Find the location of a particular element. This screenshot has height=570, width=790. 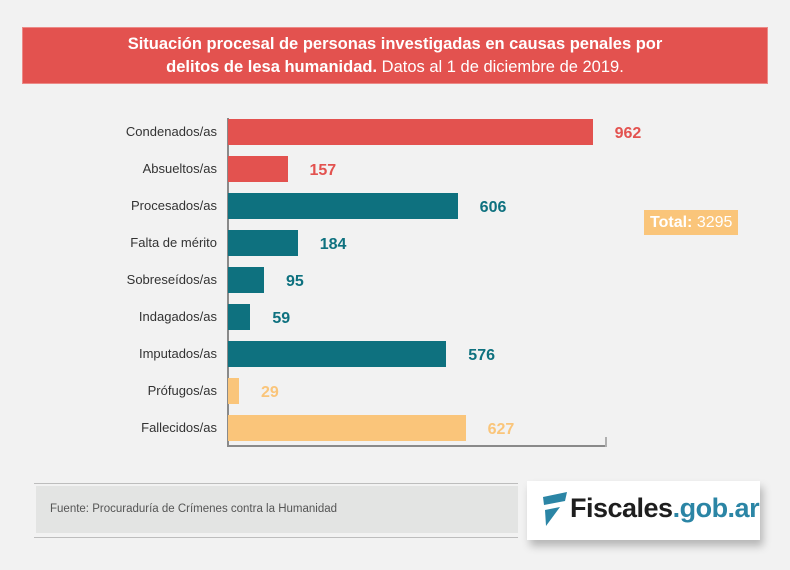

value-label: 95 is located at coordinates (295, 281).